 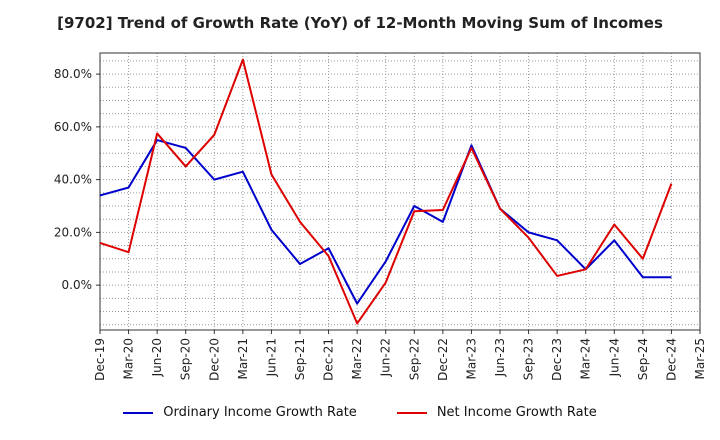 I want to click on x-tick-label: Jun-22, so click(x=386, y=357).